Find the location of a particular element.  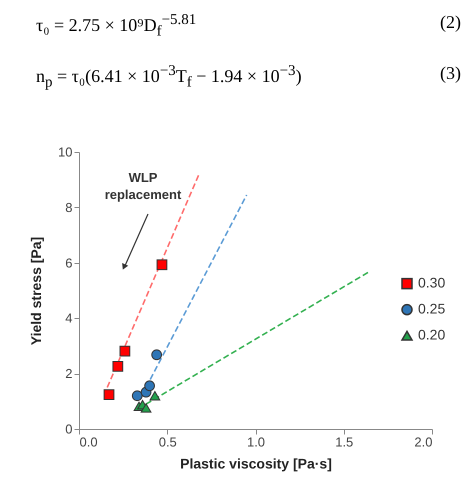

y-tick-label: 0 is located at coordinates (68, 429).